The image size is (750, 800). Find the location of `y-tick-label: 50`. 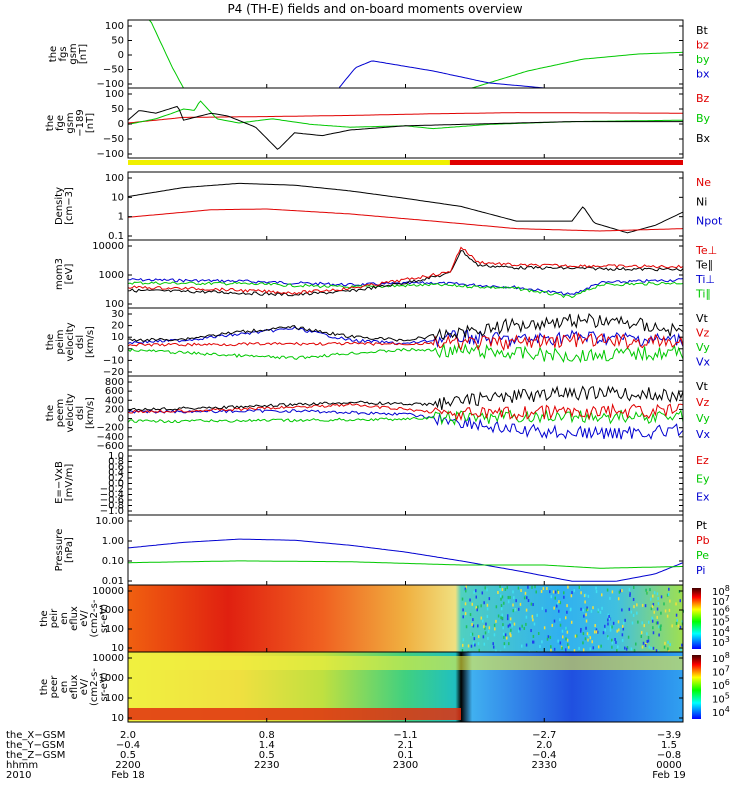

y-tick-label: 50 is located at coordinates (117, 41).